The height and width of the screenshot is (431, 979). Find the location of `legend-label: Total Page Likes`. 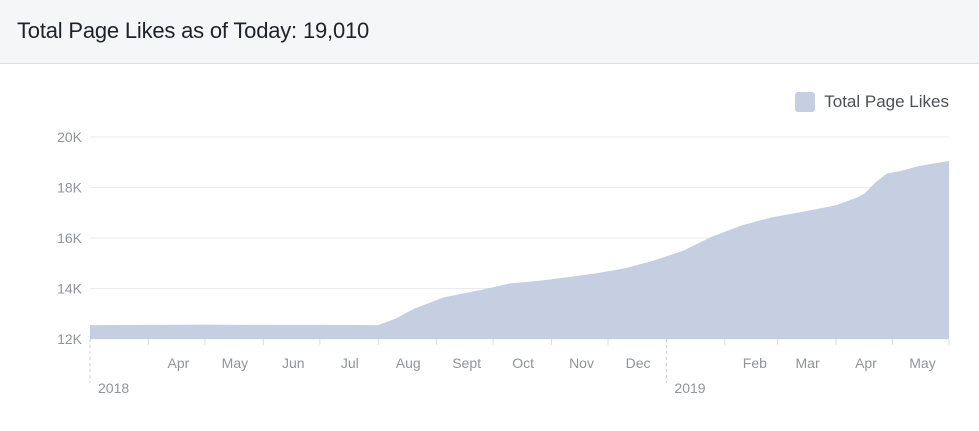

legend-label: Total Page Likes is located at coordinates (886, 101).